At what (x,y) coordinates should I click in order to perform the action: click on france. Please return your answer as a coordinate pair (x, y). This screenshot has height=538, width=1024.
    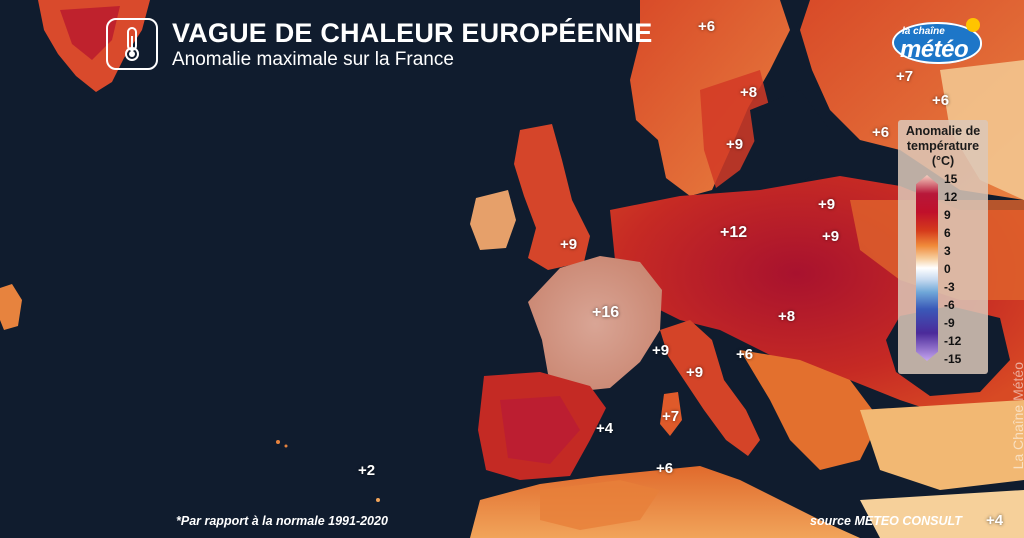
    Looking at the image, I should click on (595, 324).